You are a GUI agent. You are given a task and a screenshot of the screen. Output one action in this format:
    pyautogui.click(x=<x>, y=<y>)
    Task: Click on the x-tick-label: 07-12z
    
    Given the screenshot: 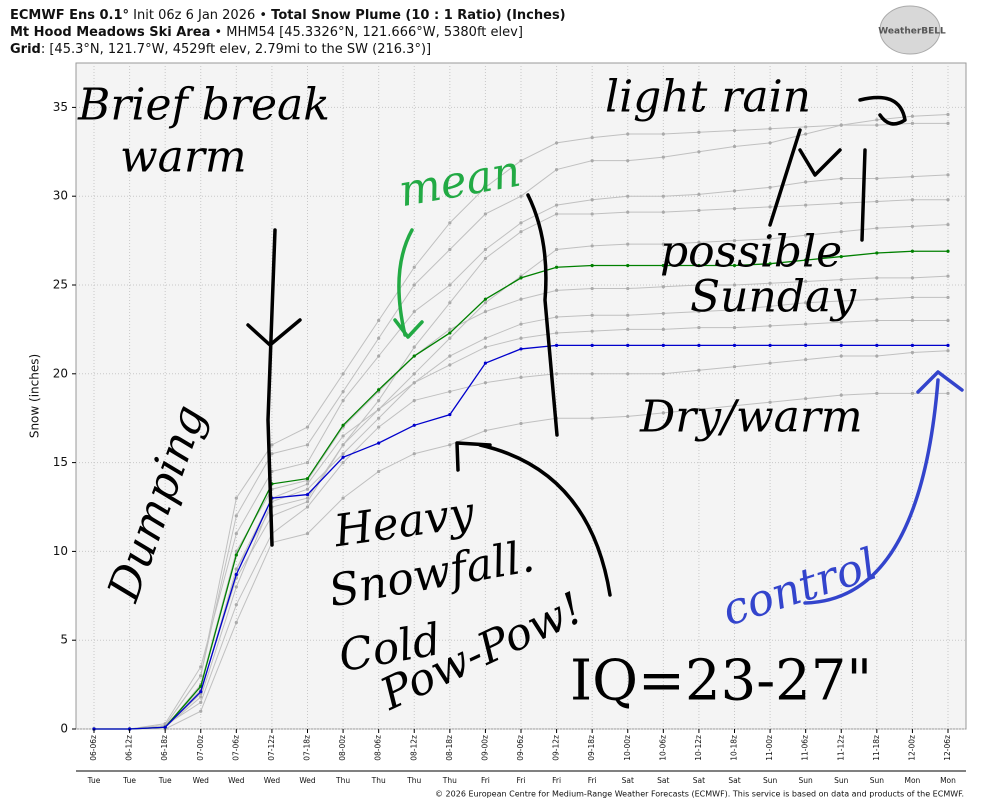 What is the action you would take?
    pyautogui.click(x=271, y=748)
    